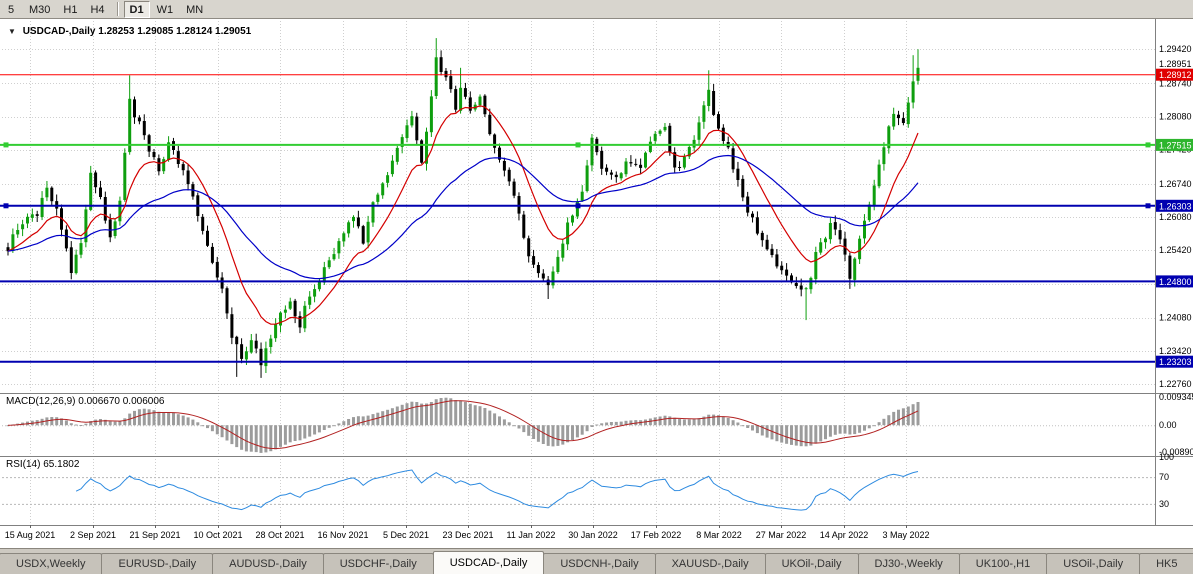 The image size is (1193, 574). What do you see at coordinates (1175, 318) in the screenshot?
I see `price-axis-label: 1.24080` at bounding box center [1175, 318].